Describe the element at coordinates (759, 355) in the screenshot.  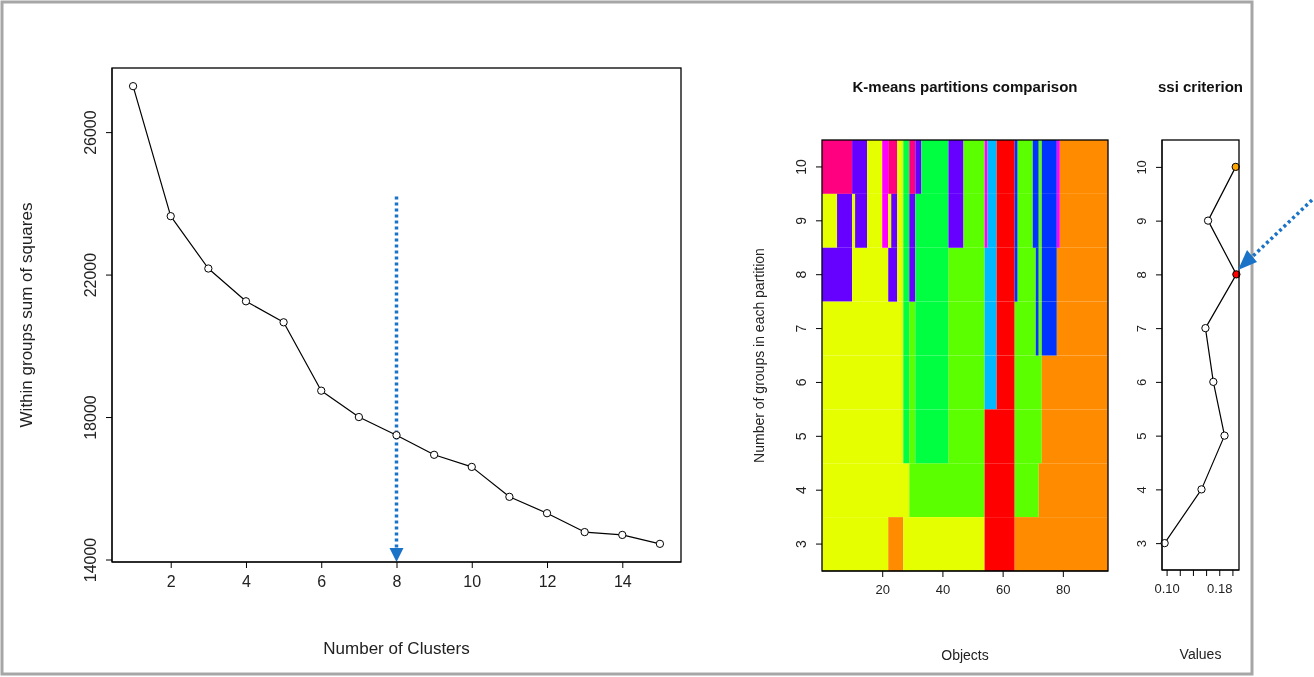
I see `y-axis-title: Number of groups in each partition` at that location.